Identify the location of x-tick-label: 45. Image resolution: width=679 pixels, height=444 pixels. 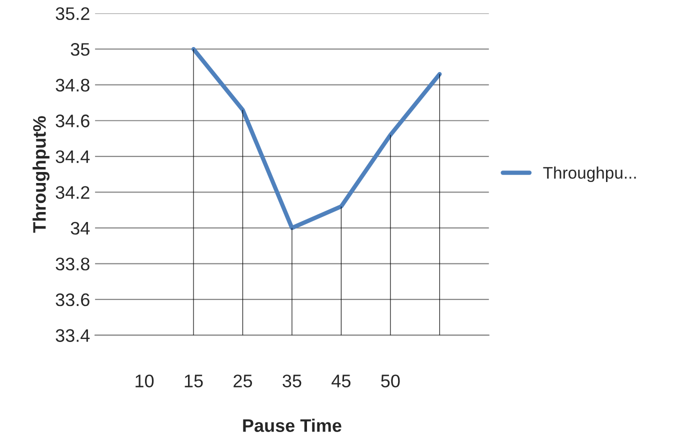
(341, 381).